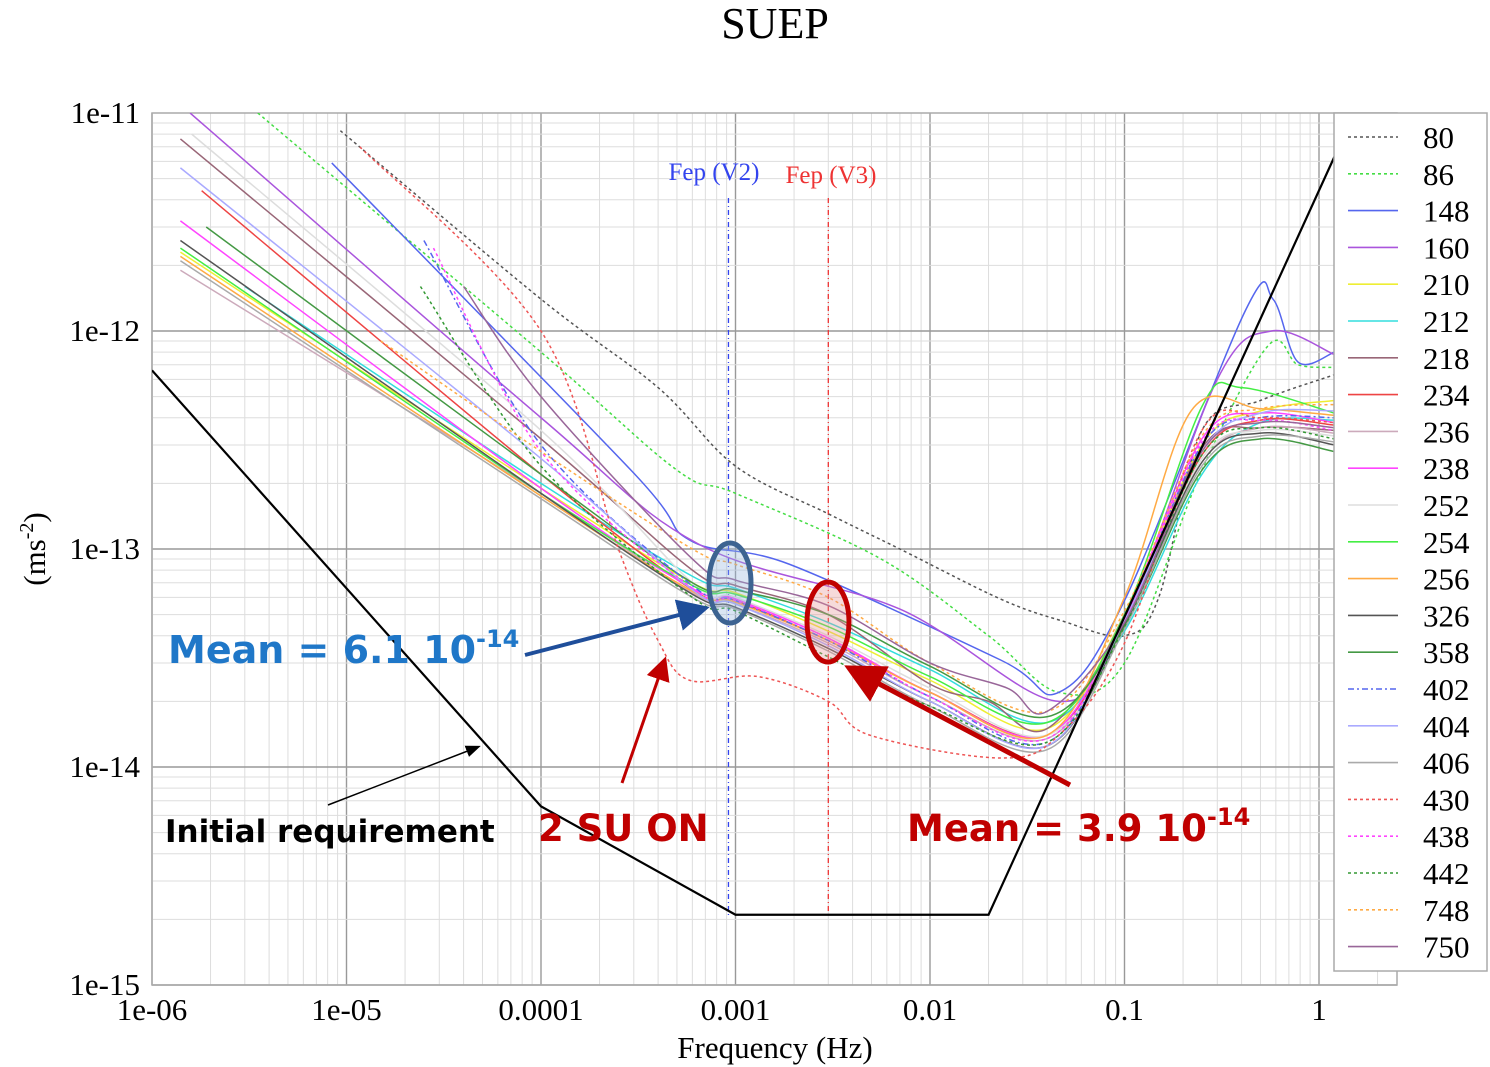 The image size is (1490, 1067). I want to click on fep-v2-highlight-ellipse, so click(730, 583).